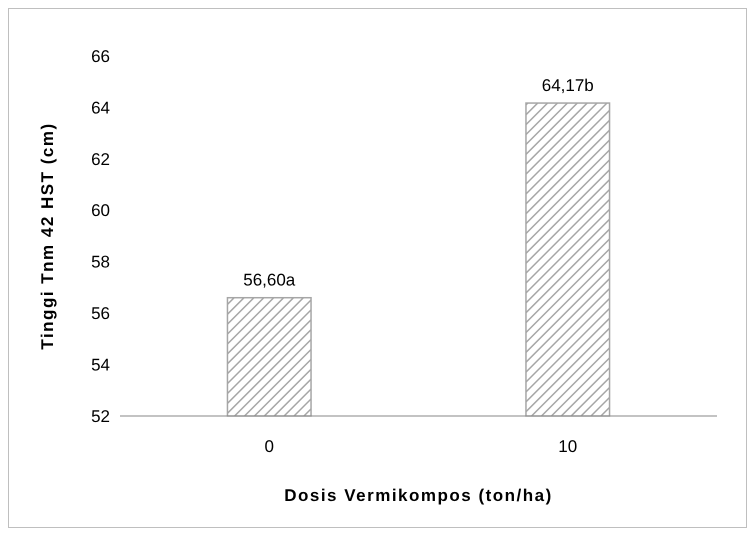 This screenshot has height=536, width=755. I want to click on x-tick-label: 10, so click(568, 446).